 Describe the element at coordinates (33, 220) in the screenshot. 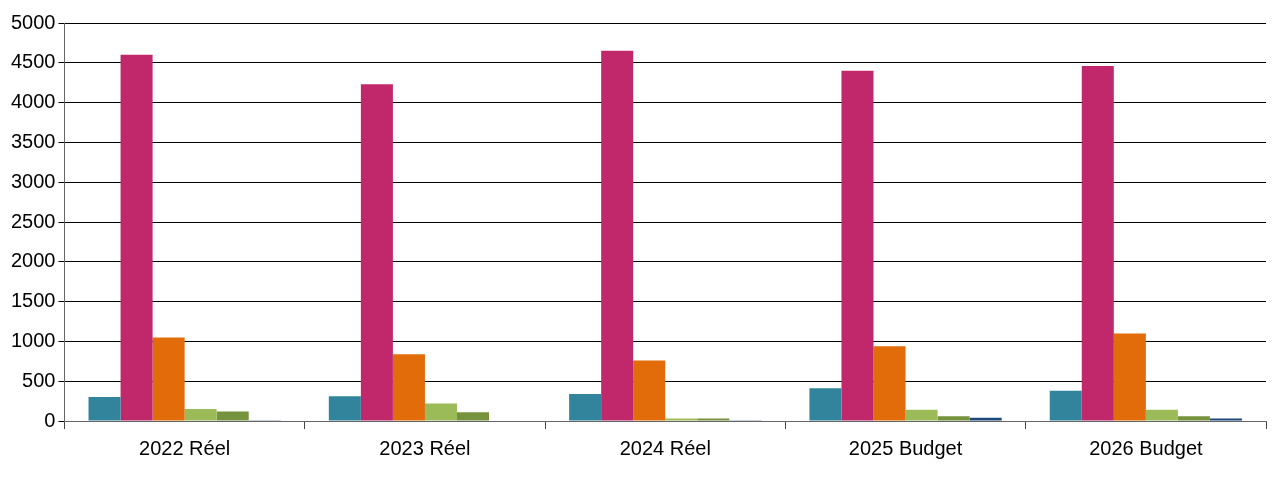

I see `y-tick-label: 2500` at that location.